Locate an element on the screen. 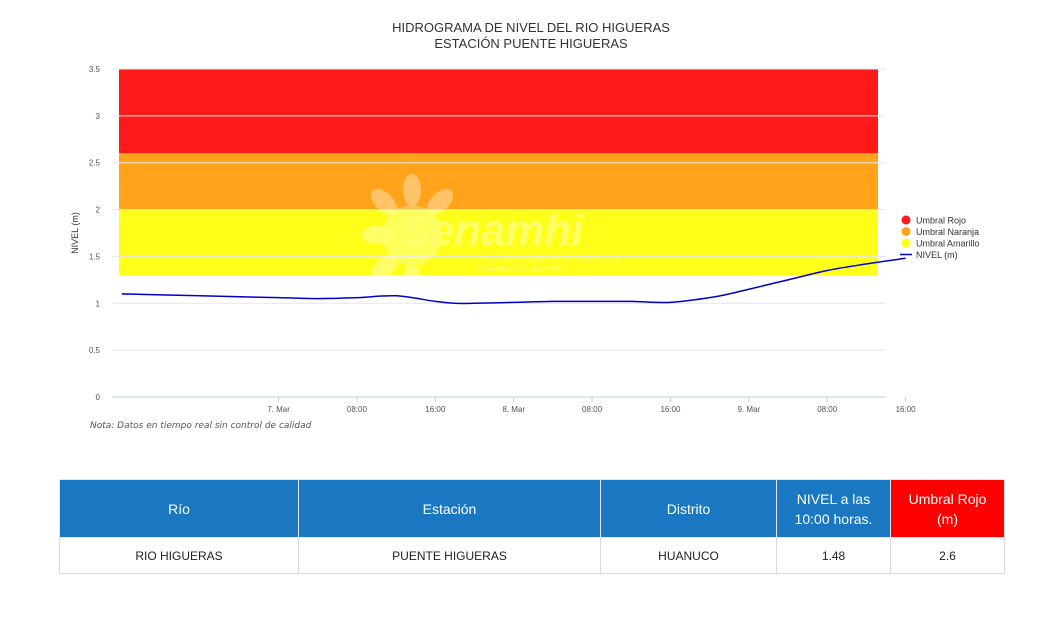 The height and width of the screenshot is (622, 1052). header-nivel: NIVEL a las 10:00 horas. is located at coordinates (833, 508).